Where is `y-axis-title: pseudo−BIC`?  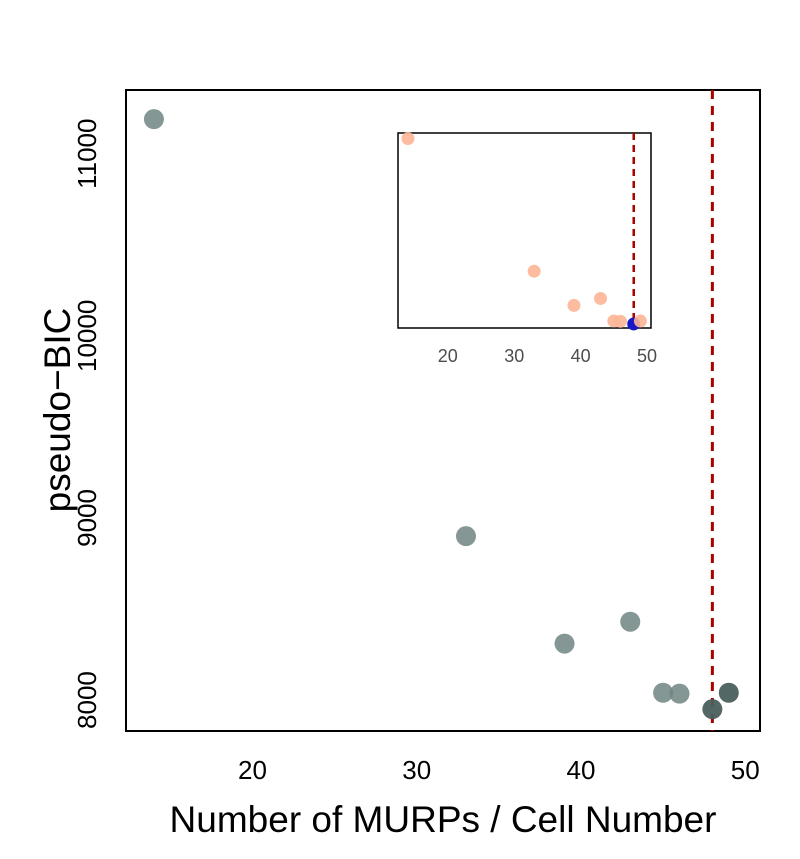
y-axis-title: pseudo−BIC is located at coordinates (57, 410).